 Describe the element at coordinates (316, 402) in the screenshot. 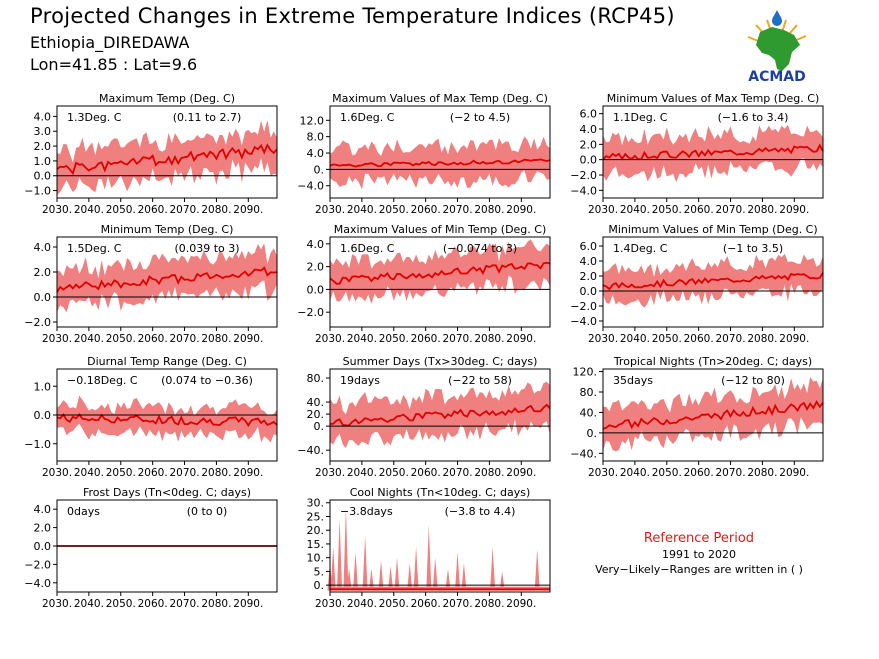

I see `y-tick-label: 40.` at that location.